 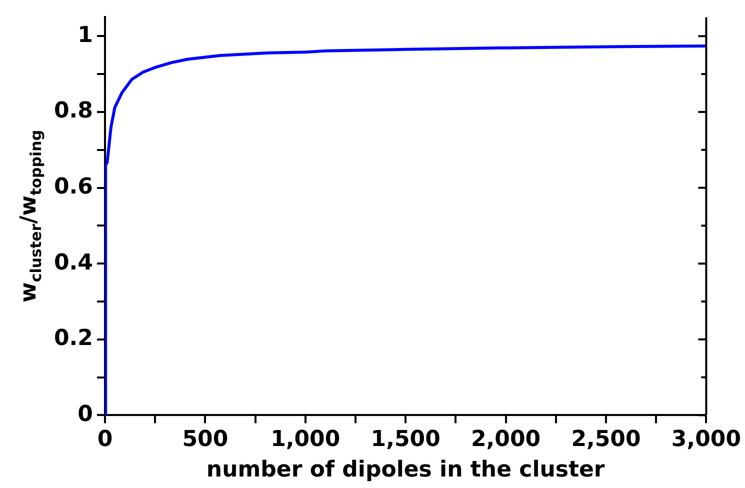 I want to click on x-tick-label: 0, so click(x=105, y=439).